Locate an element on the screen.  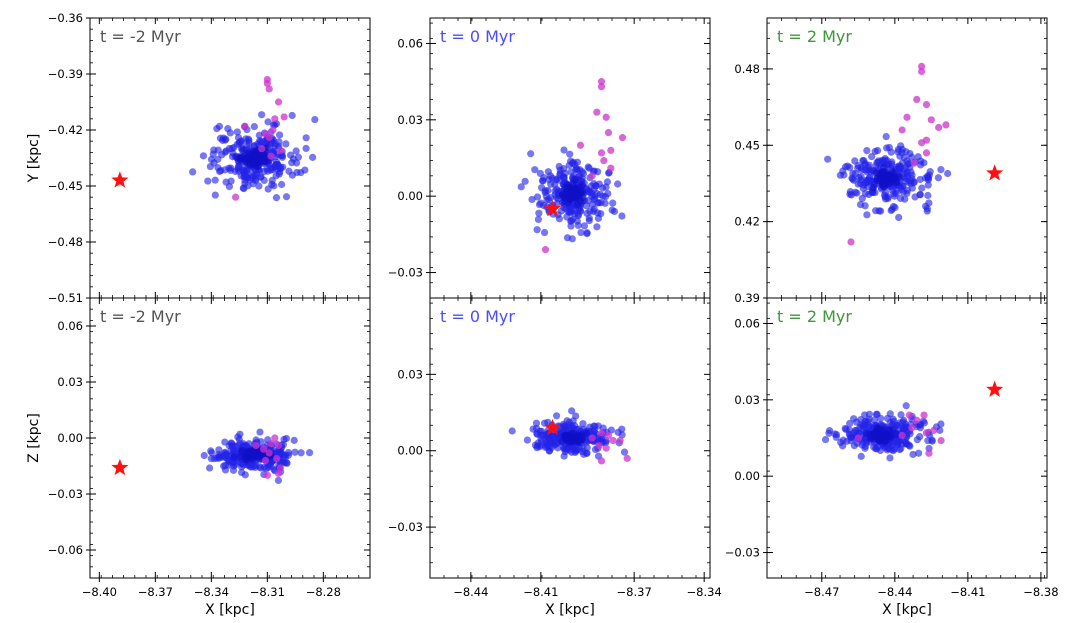
y-tick-label: −0.06 is located at coordinates (65, 550).